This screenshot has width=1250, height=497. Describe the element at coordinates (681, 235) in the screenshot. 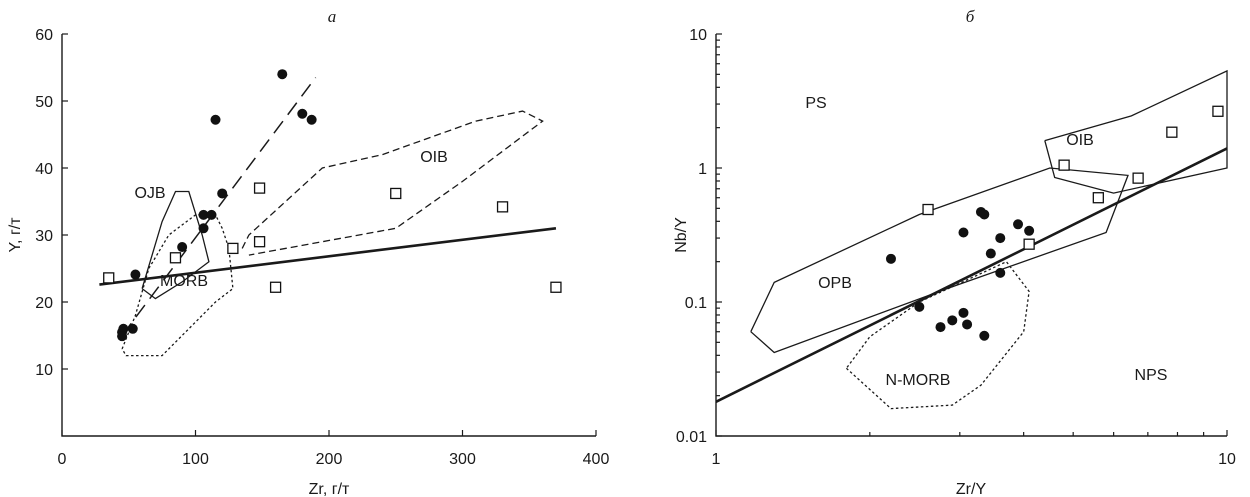

I see `panel-b-y-axis-label: Nb/Y` at that location.